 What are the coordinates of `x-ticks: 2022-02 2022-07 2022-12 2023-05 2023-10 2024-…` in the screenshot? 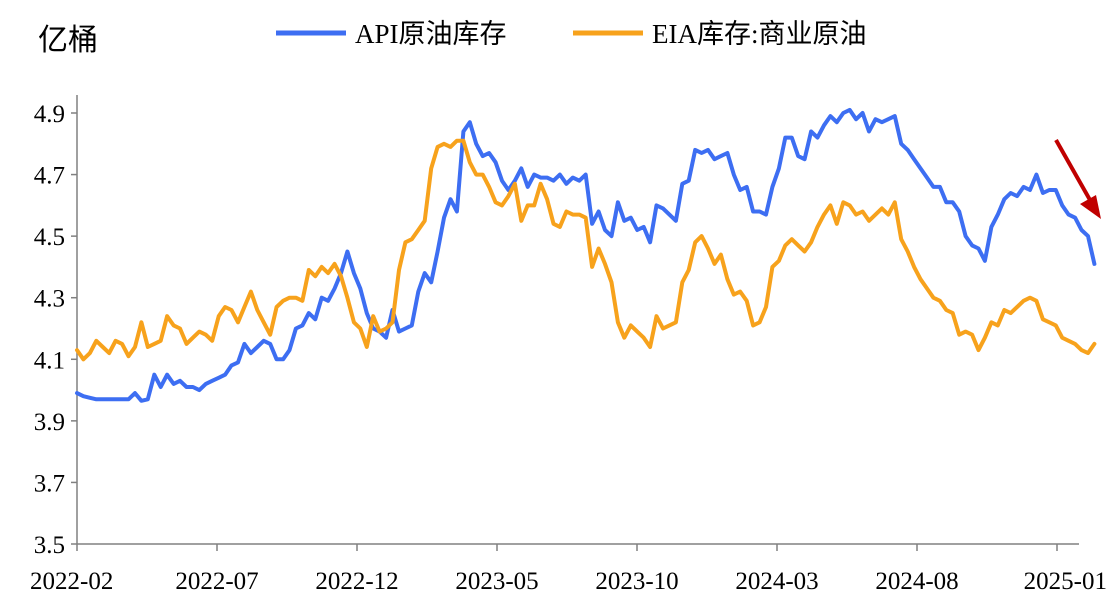 It's located at (568, 569).